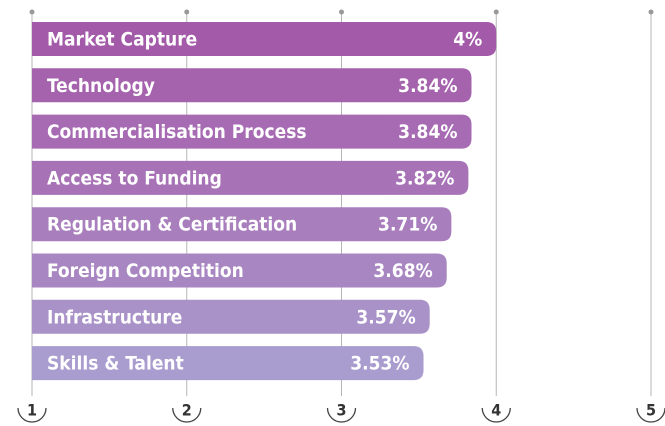  Describe the element at coordinates (122, 40) in the screenshot. I see `category-label: Market Capture` at that location.